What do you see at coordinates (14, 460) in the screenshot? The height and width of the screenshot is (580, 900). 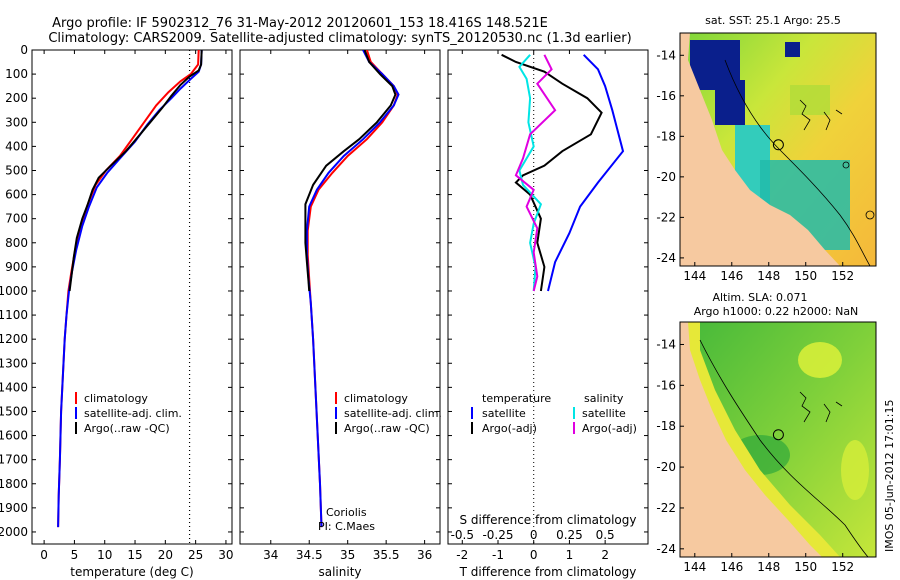 I see `y-tick-label: 1700` at bounding box center [14, 460].